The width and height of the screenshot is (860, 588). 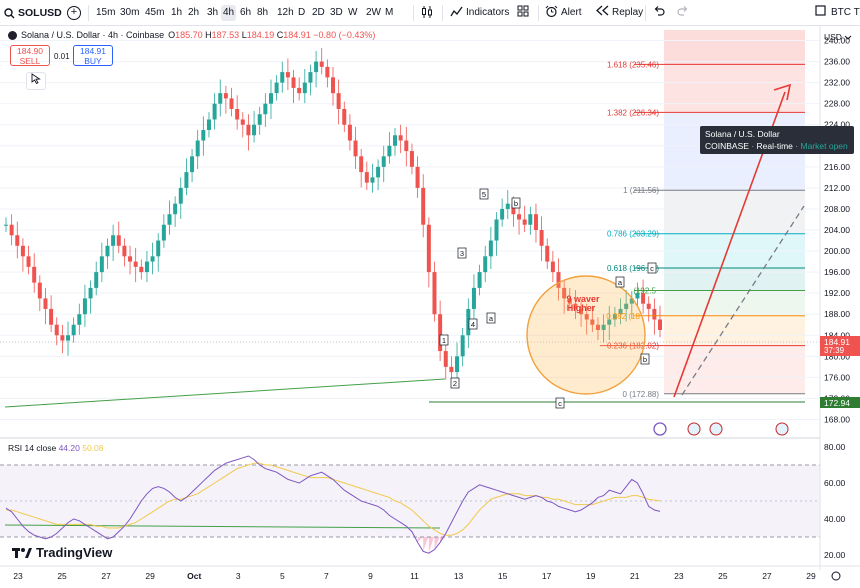 I want to click on legend-title: Solana / U.S. Dollar · 4h · Coinbase, so click(x=93, y=35).